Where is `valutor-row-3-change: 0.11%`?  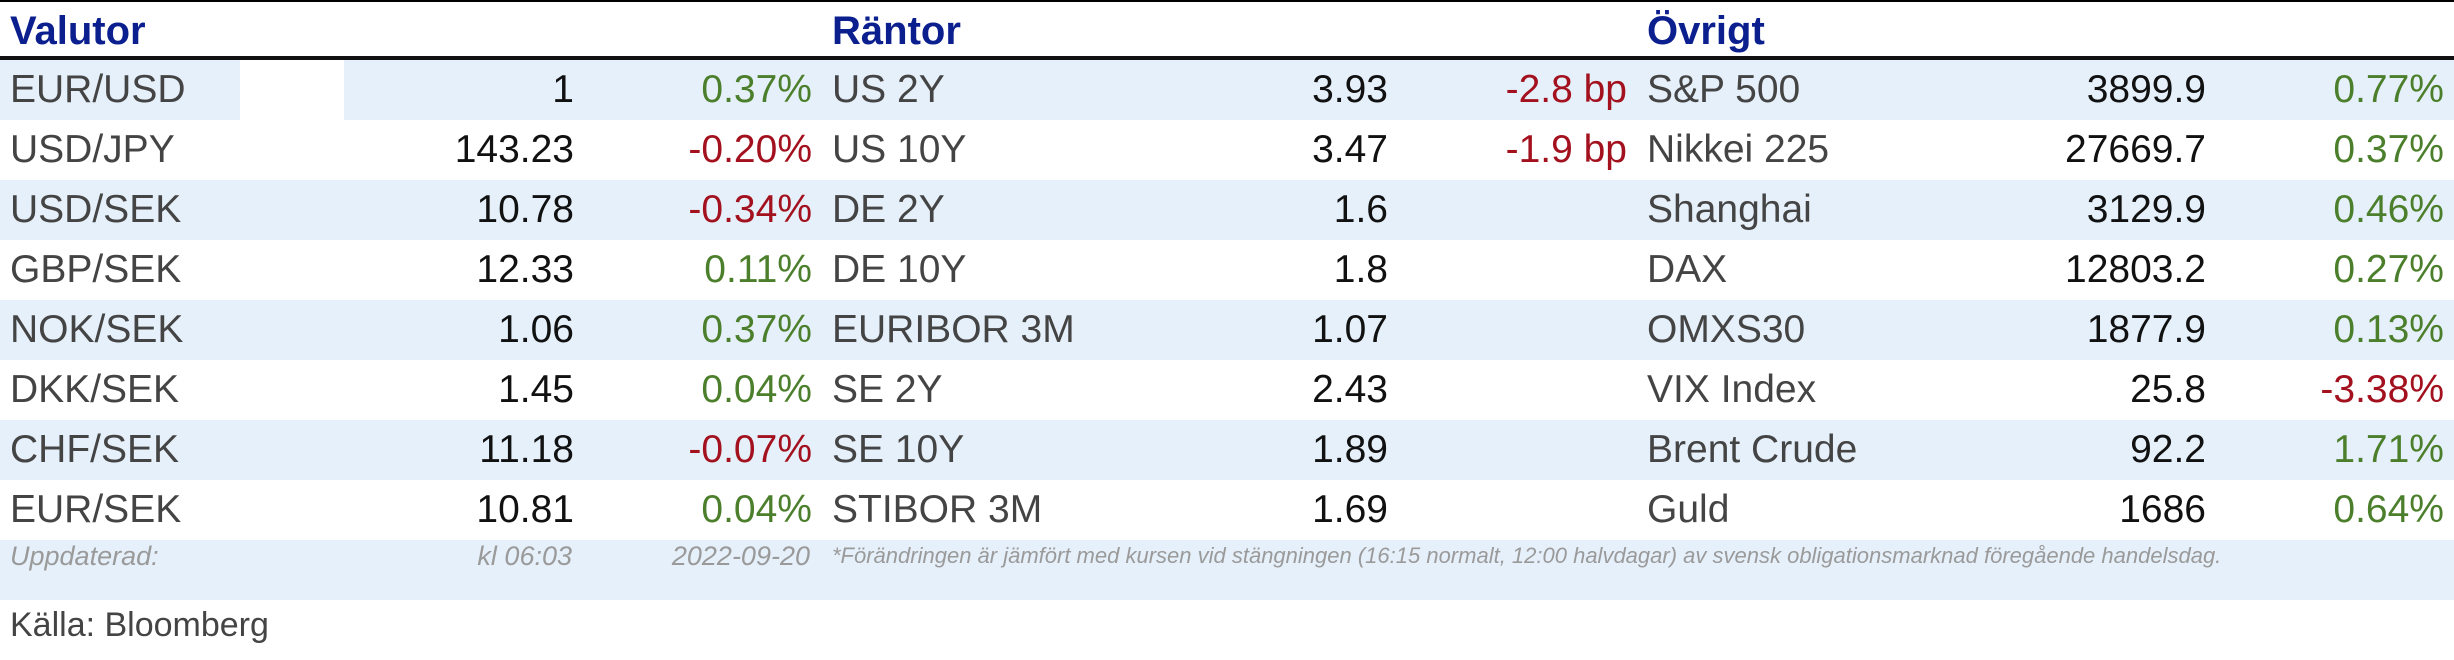 valutor-row-3-change: 0.11% is located at coordinates (758, 269).